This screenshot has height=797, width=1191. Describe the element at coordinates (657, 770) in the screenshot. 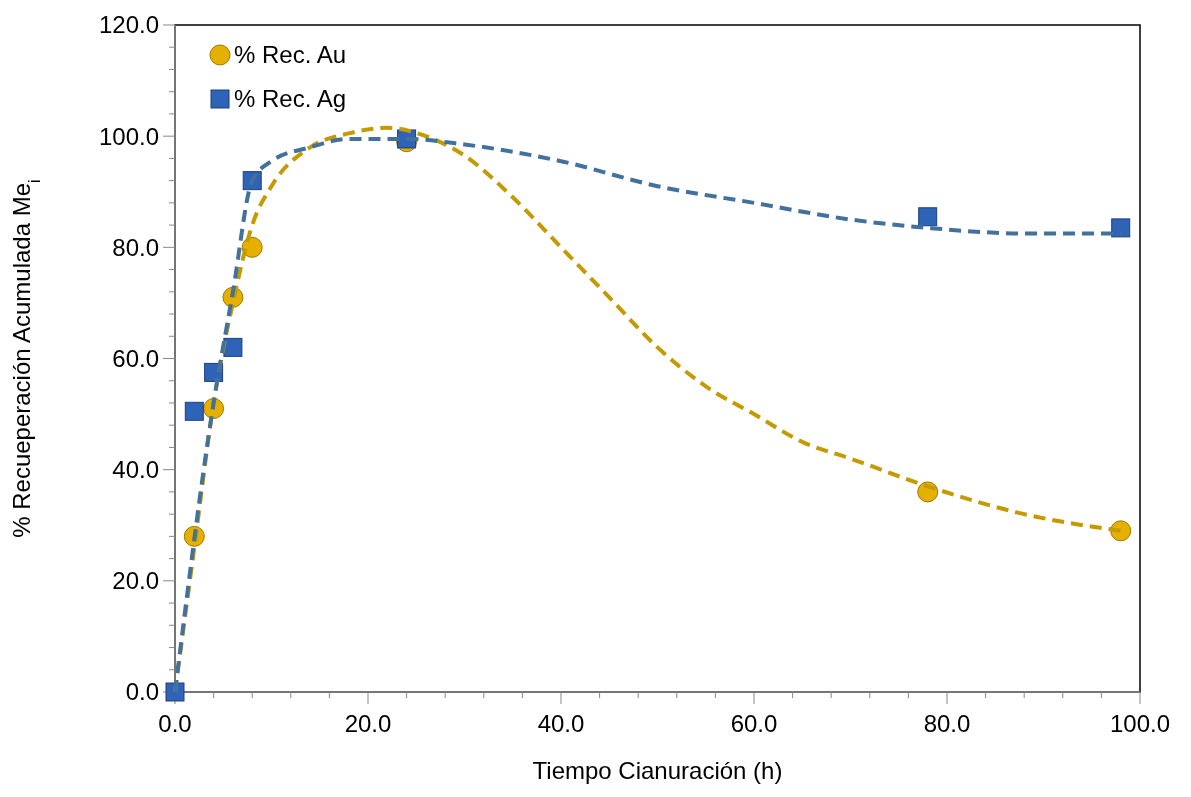

I see `x-axis-title: Tiempo Cianuración (h)` at that location.